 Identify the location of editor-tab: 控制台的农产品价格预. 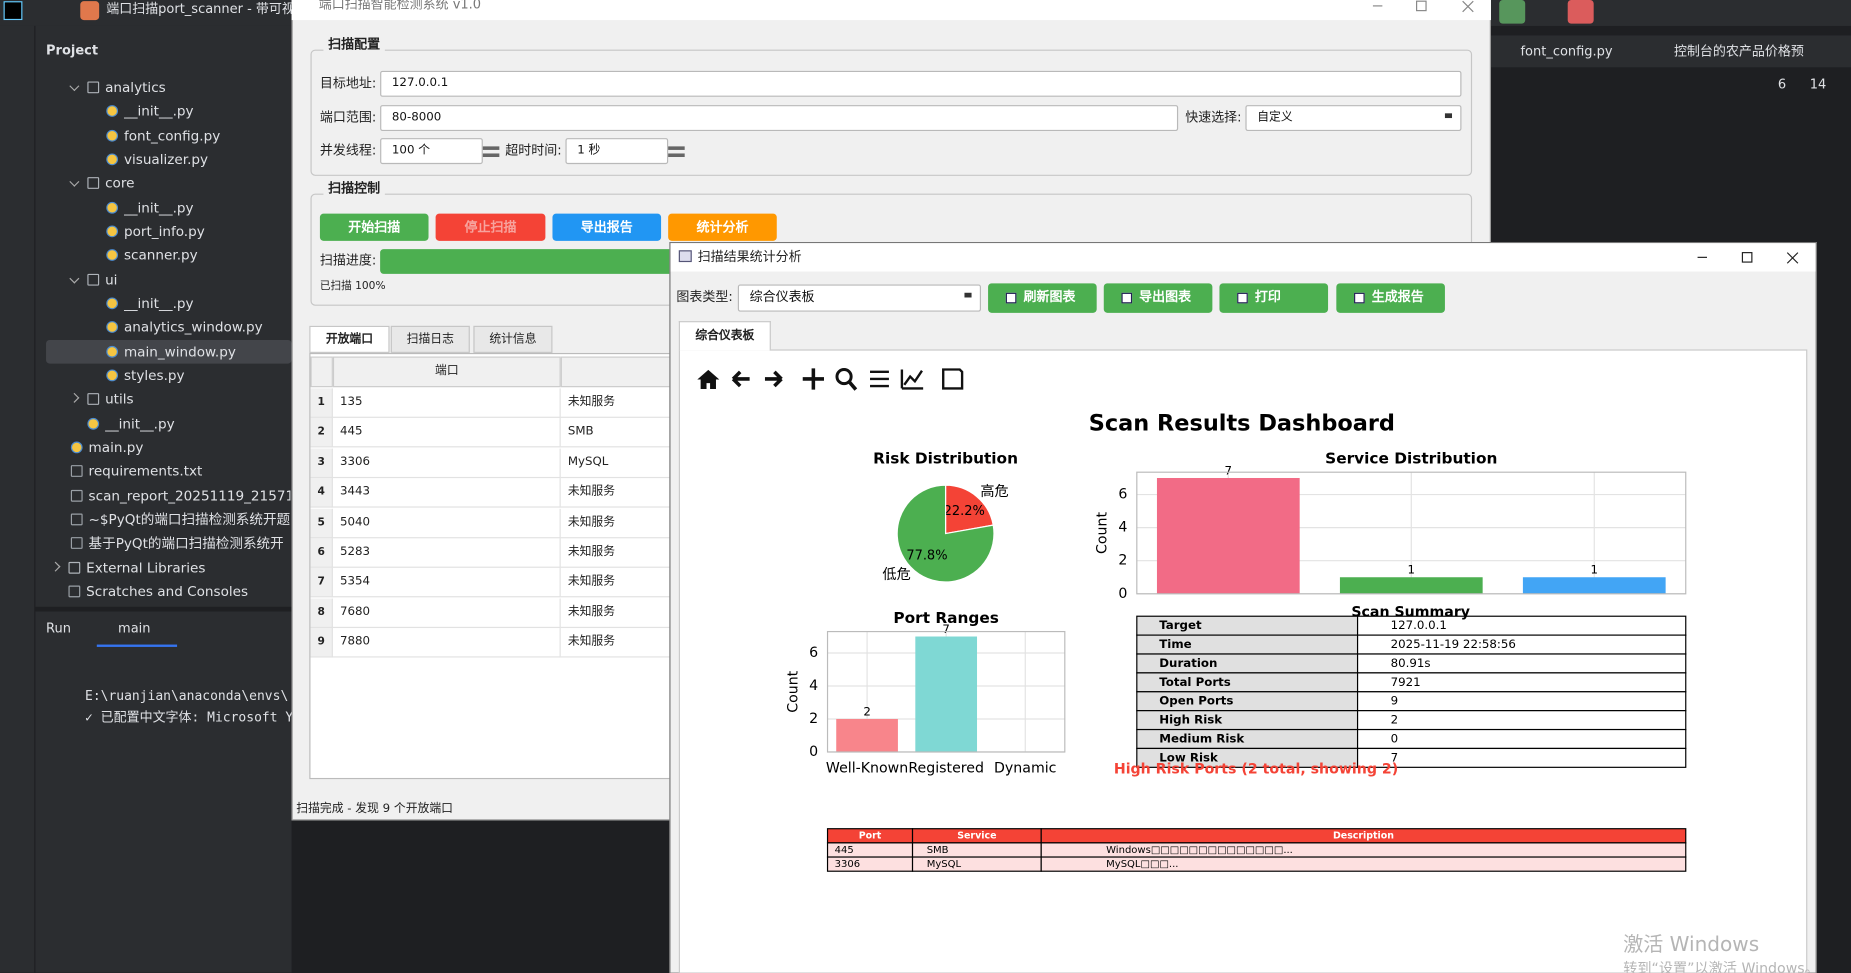
(1738, 51).